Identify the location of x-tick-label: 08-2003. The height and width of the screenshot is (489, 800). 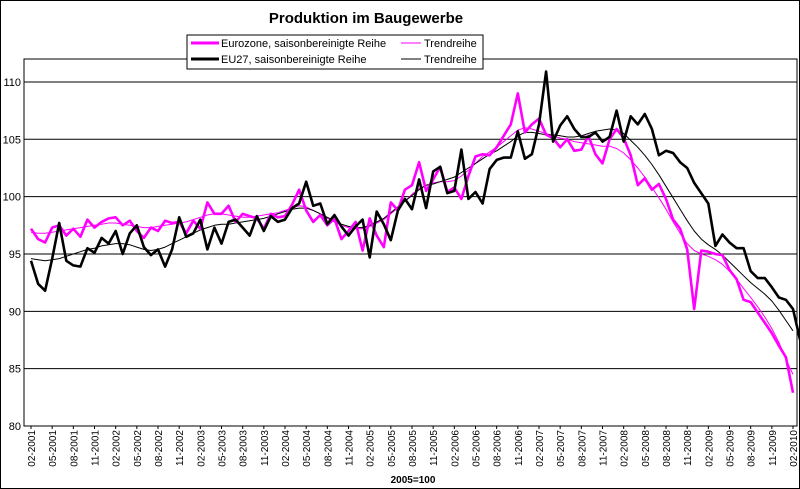
(244, 448).